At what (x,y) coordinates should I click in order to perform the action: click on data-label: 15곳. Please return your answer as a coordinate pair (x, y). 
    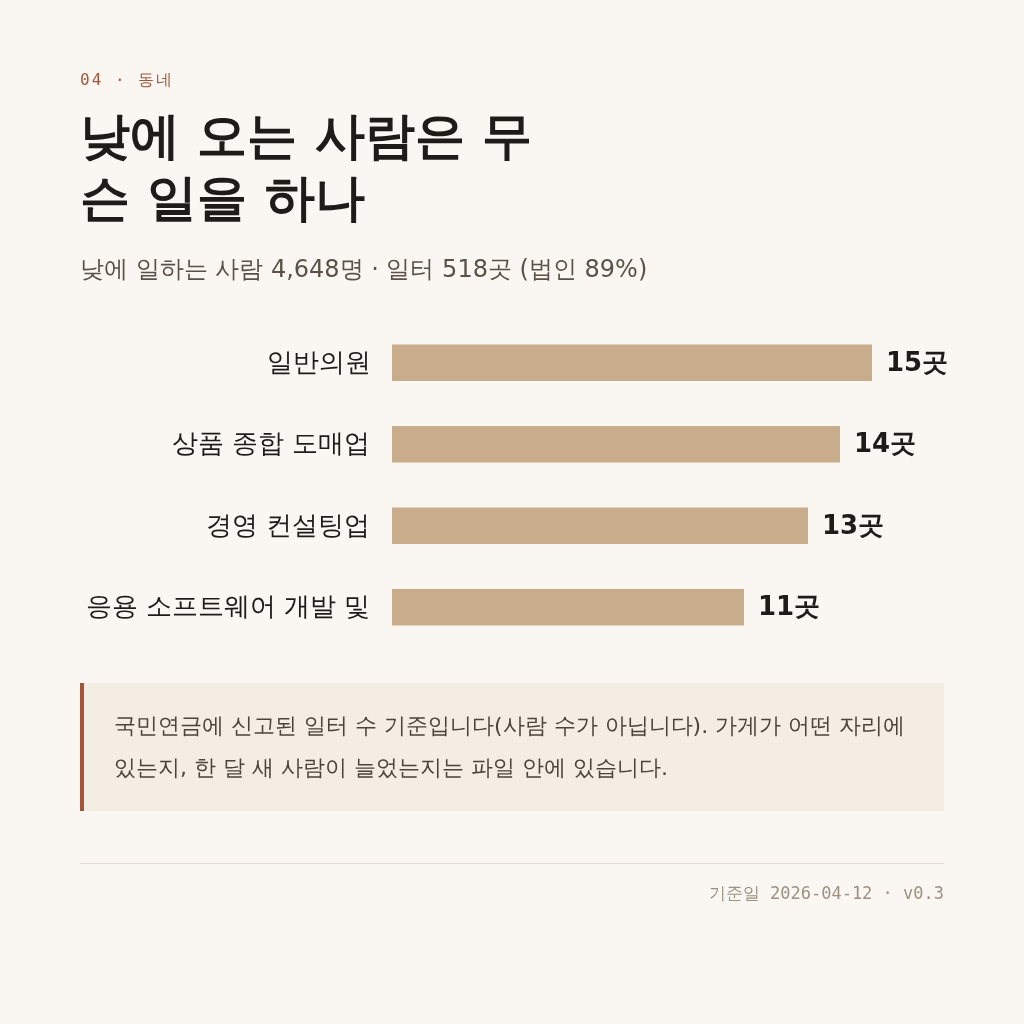
    Looking at the image, I should click on (917, 361).